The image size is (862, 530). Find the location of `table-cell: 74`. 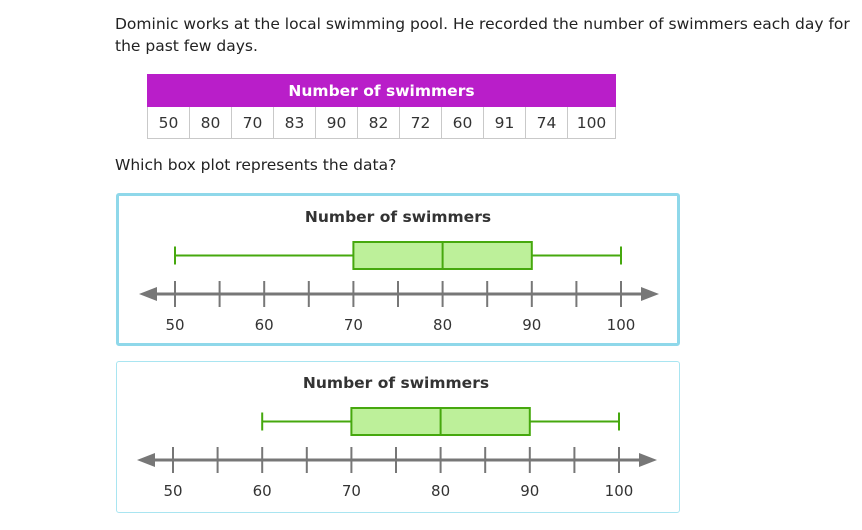

table-cell: 74 is located at coordinates (546, 122).